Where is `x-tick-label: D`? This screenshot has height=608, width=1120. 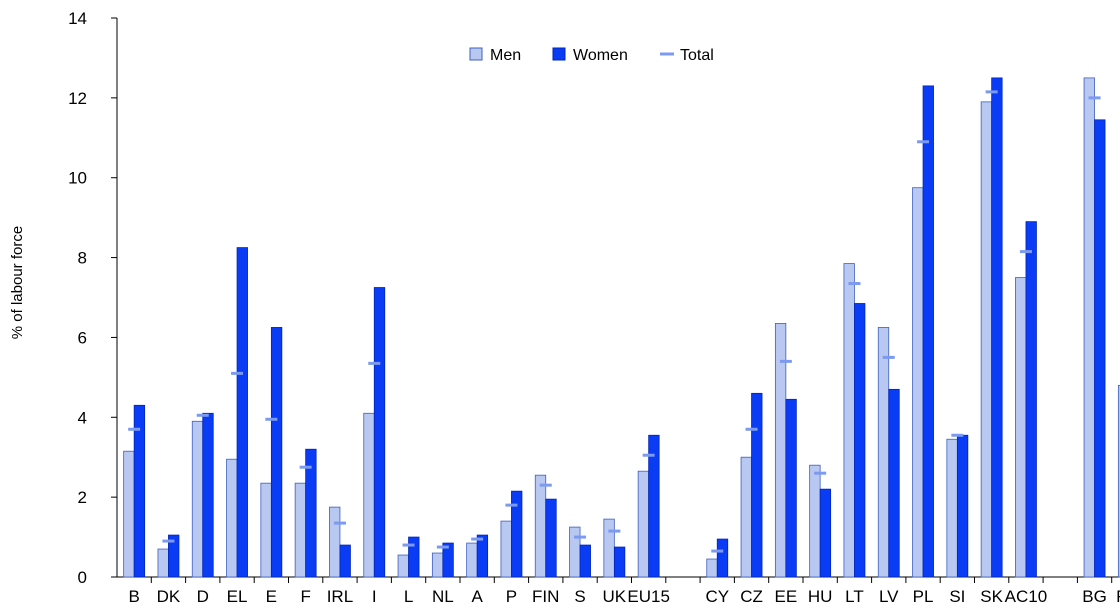 x-tick-label: D is located at coordinates (203, 596).